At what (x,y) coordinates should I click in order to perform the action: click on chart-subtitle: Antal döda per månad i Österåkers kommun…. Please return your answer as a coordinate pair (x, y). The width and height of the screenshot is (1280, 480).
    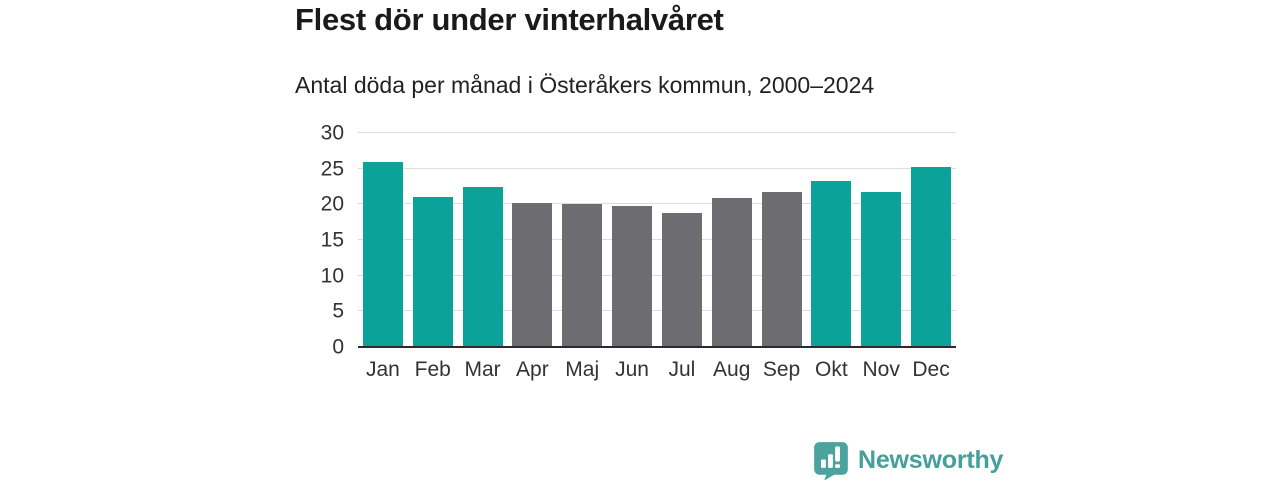
    Looking at the image, I should click on (585, 85).